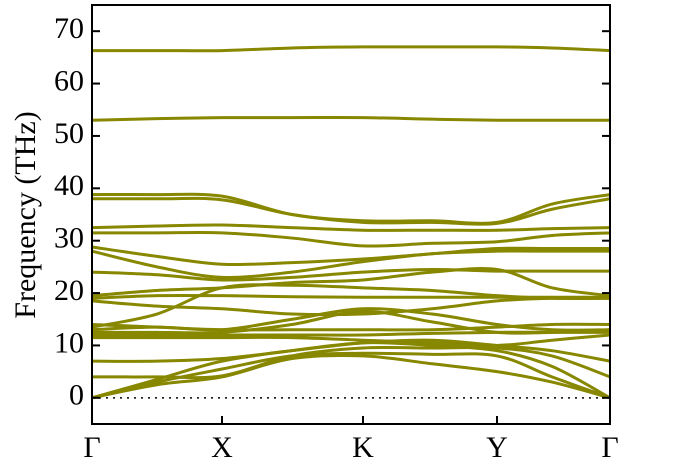  Describe the element at coordinates (69, 185) in the screenshot. I see `y-tick-label: 40` at that location.